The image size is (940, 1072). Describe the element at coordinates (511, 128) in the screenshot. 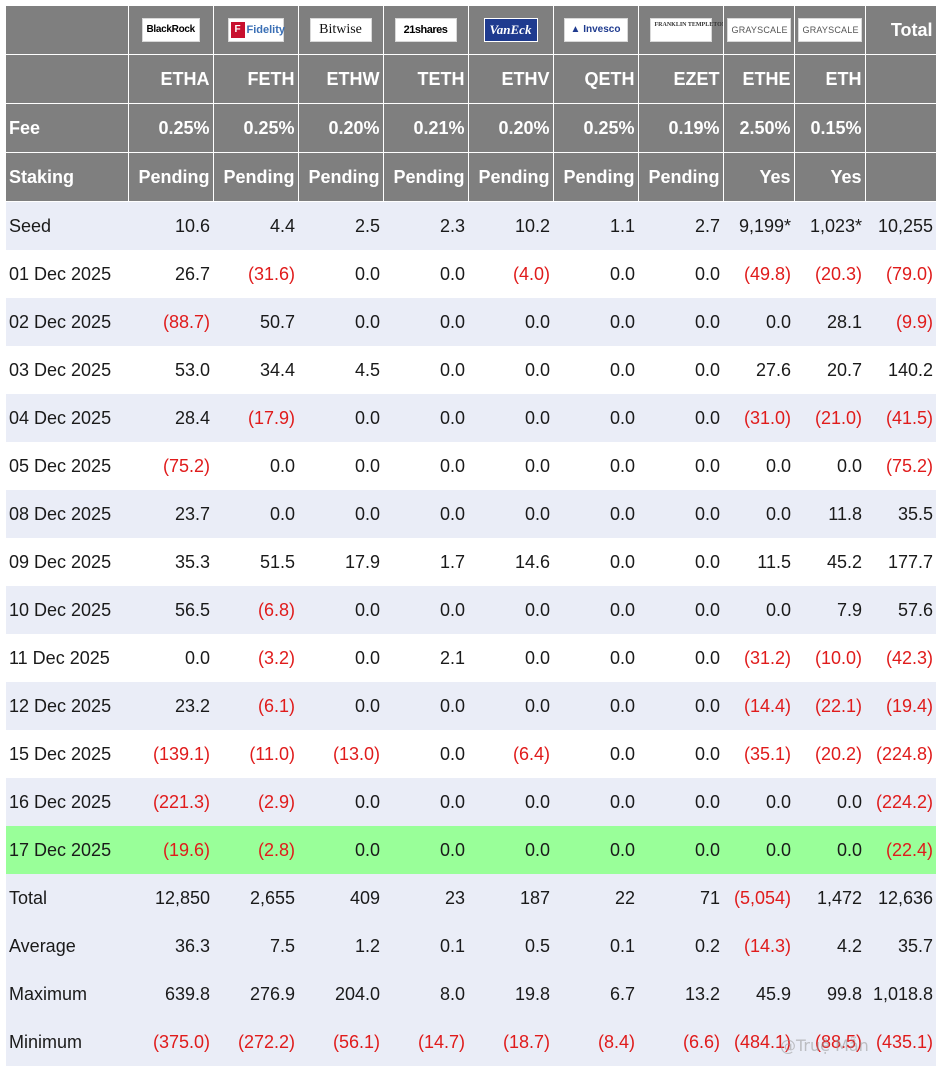

I see `fee-cell: 0.20%` at that location.